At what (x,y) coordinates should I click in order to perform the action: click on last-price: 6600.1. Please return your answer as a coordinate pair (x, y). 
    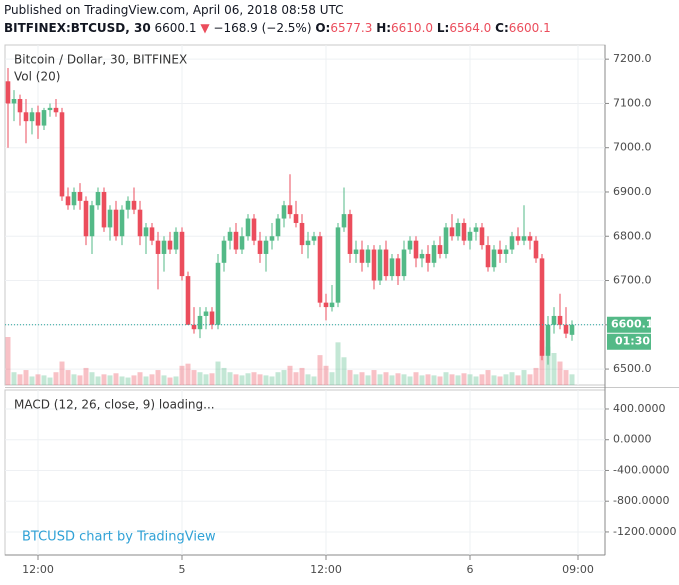
    Looking at the image, I should click on (175, 28).